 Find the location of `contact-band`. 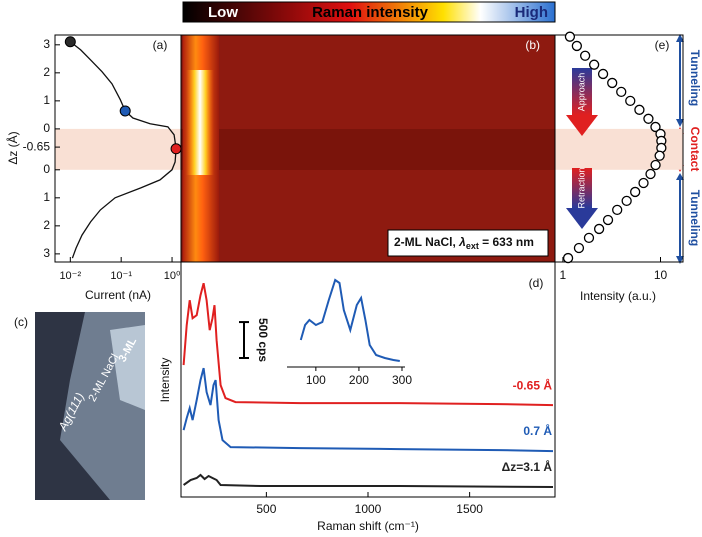

contact-band is located at coordinates (118, 149).